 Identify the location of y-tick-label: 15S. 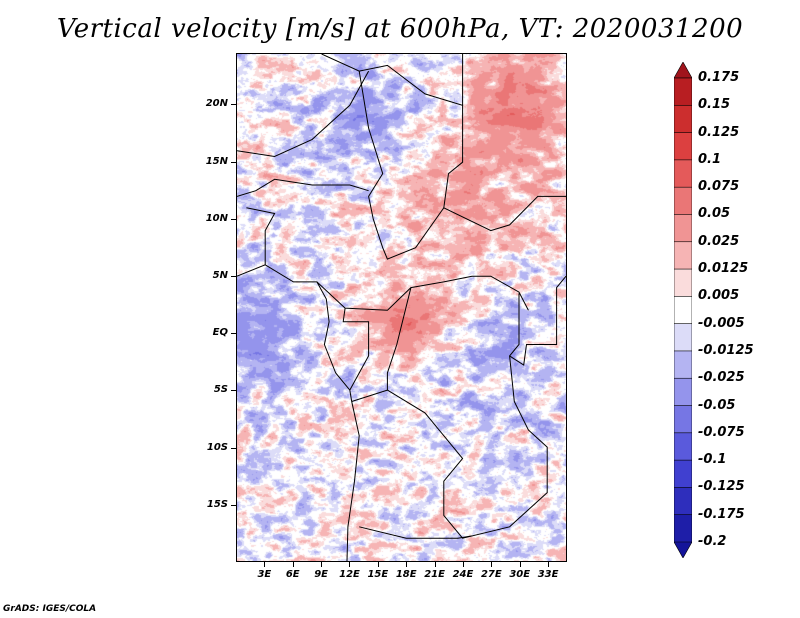
(217, 504).